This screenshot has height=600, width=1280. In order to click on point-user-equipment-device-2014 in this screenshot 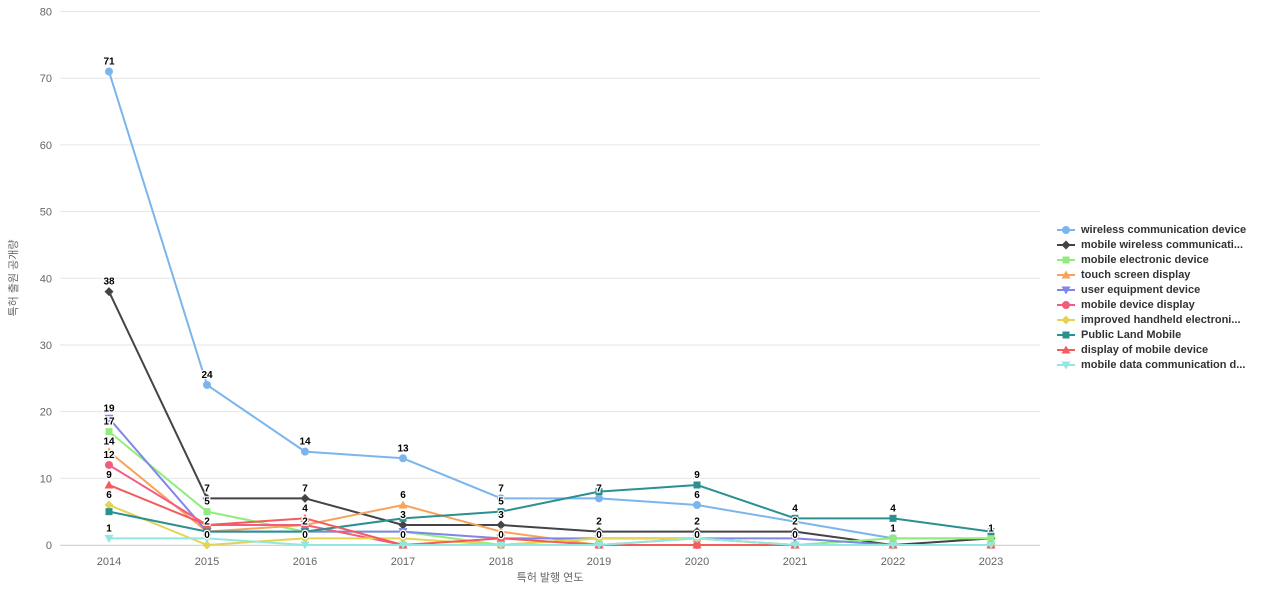, I will do `click(109, 418)`.